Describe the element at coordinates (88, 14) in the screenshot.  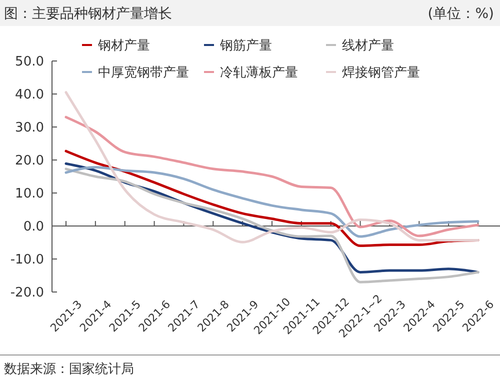
I see `chart-title: 图：主要品种钢材产量增长` at that location.